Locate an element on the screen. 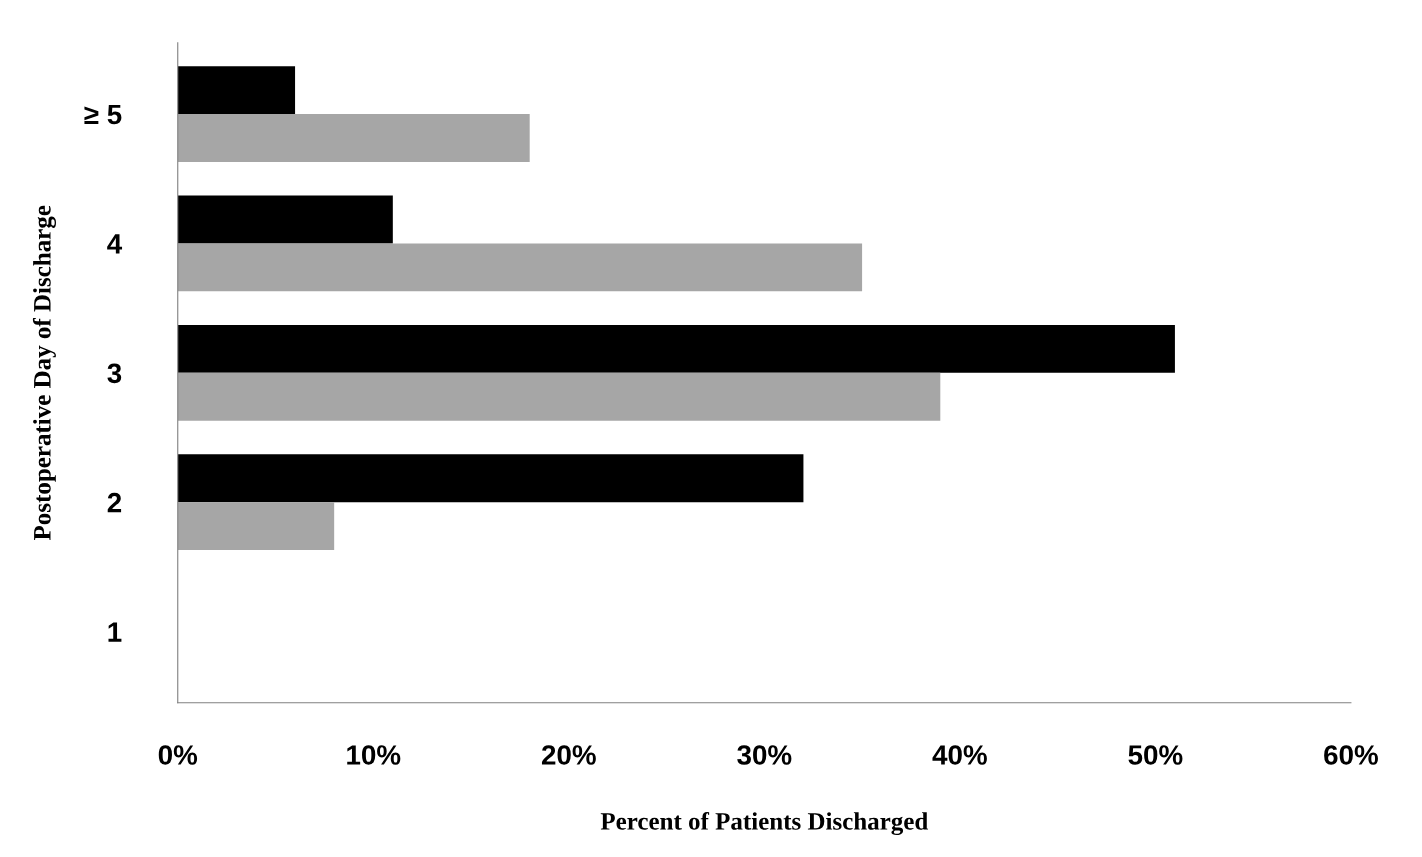  y-tick-label: ≥ 5 is located at coordinates (103, 114).